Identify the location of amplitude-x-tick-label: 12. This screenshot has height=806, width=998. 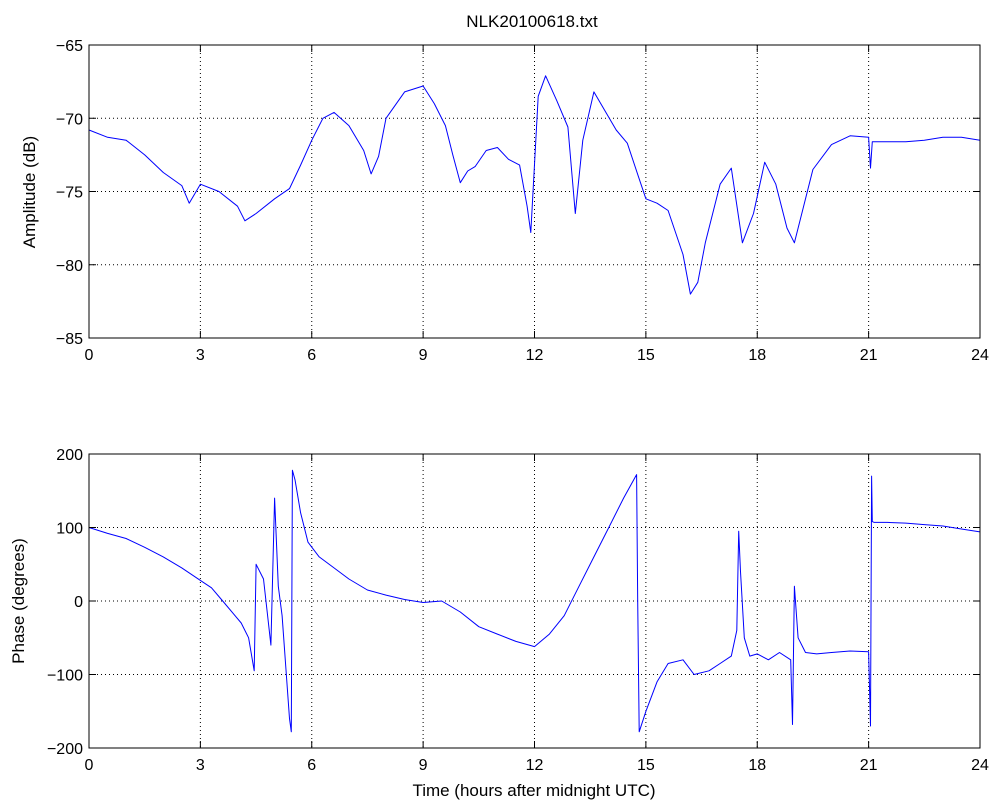
(535, 355).